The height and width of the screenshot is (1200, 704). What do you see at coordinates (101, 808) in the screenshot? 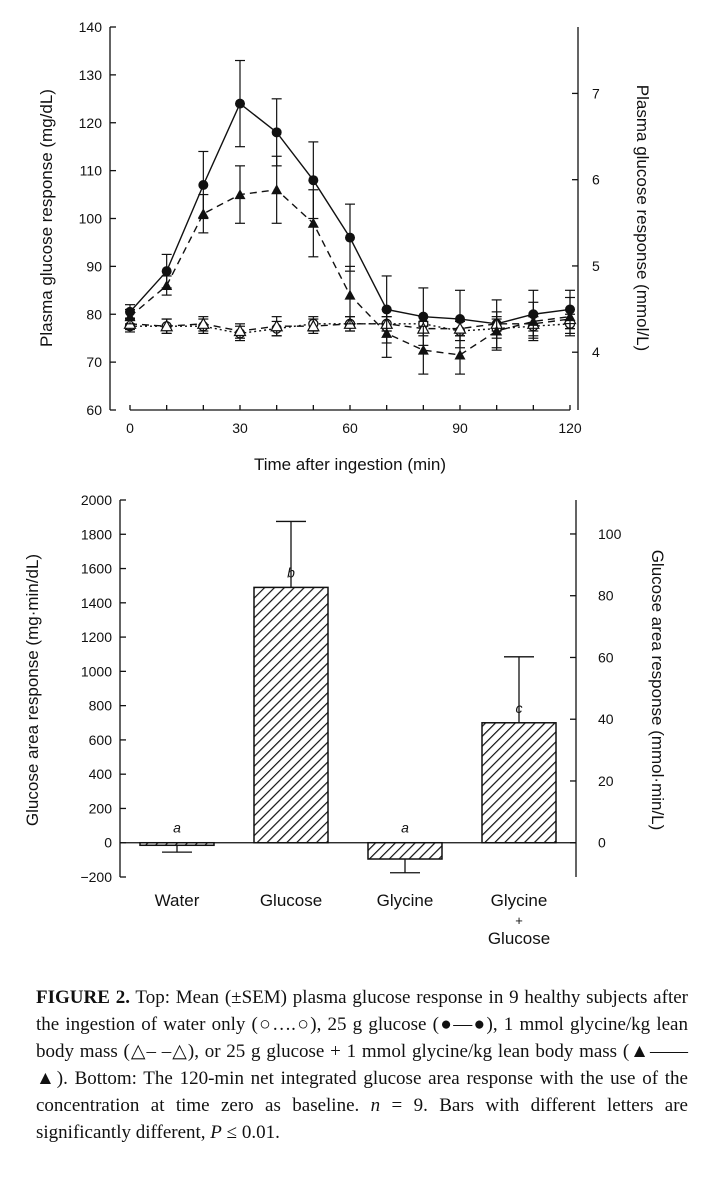
I see `y-tick-label: 200` at bounding box center [101, 808].